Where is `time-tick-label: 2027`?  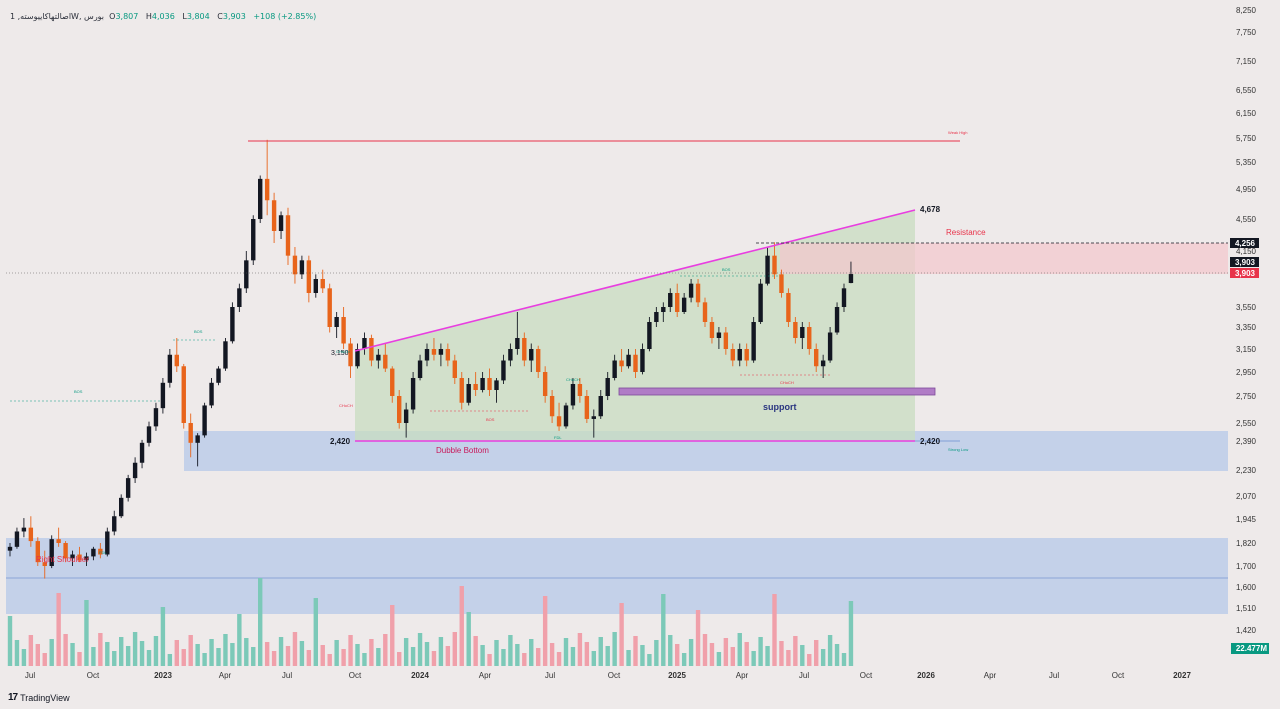
time-tick-label: 2027 is located at coordinates (1182, 675).